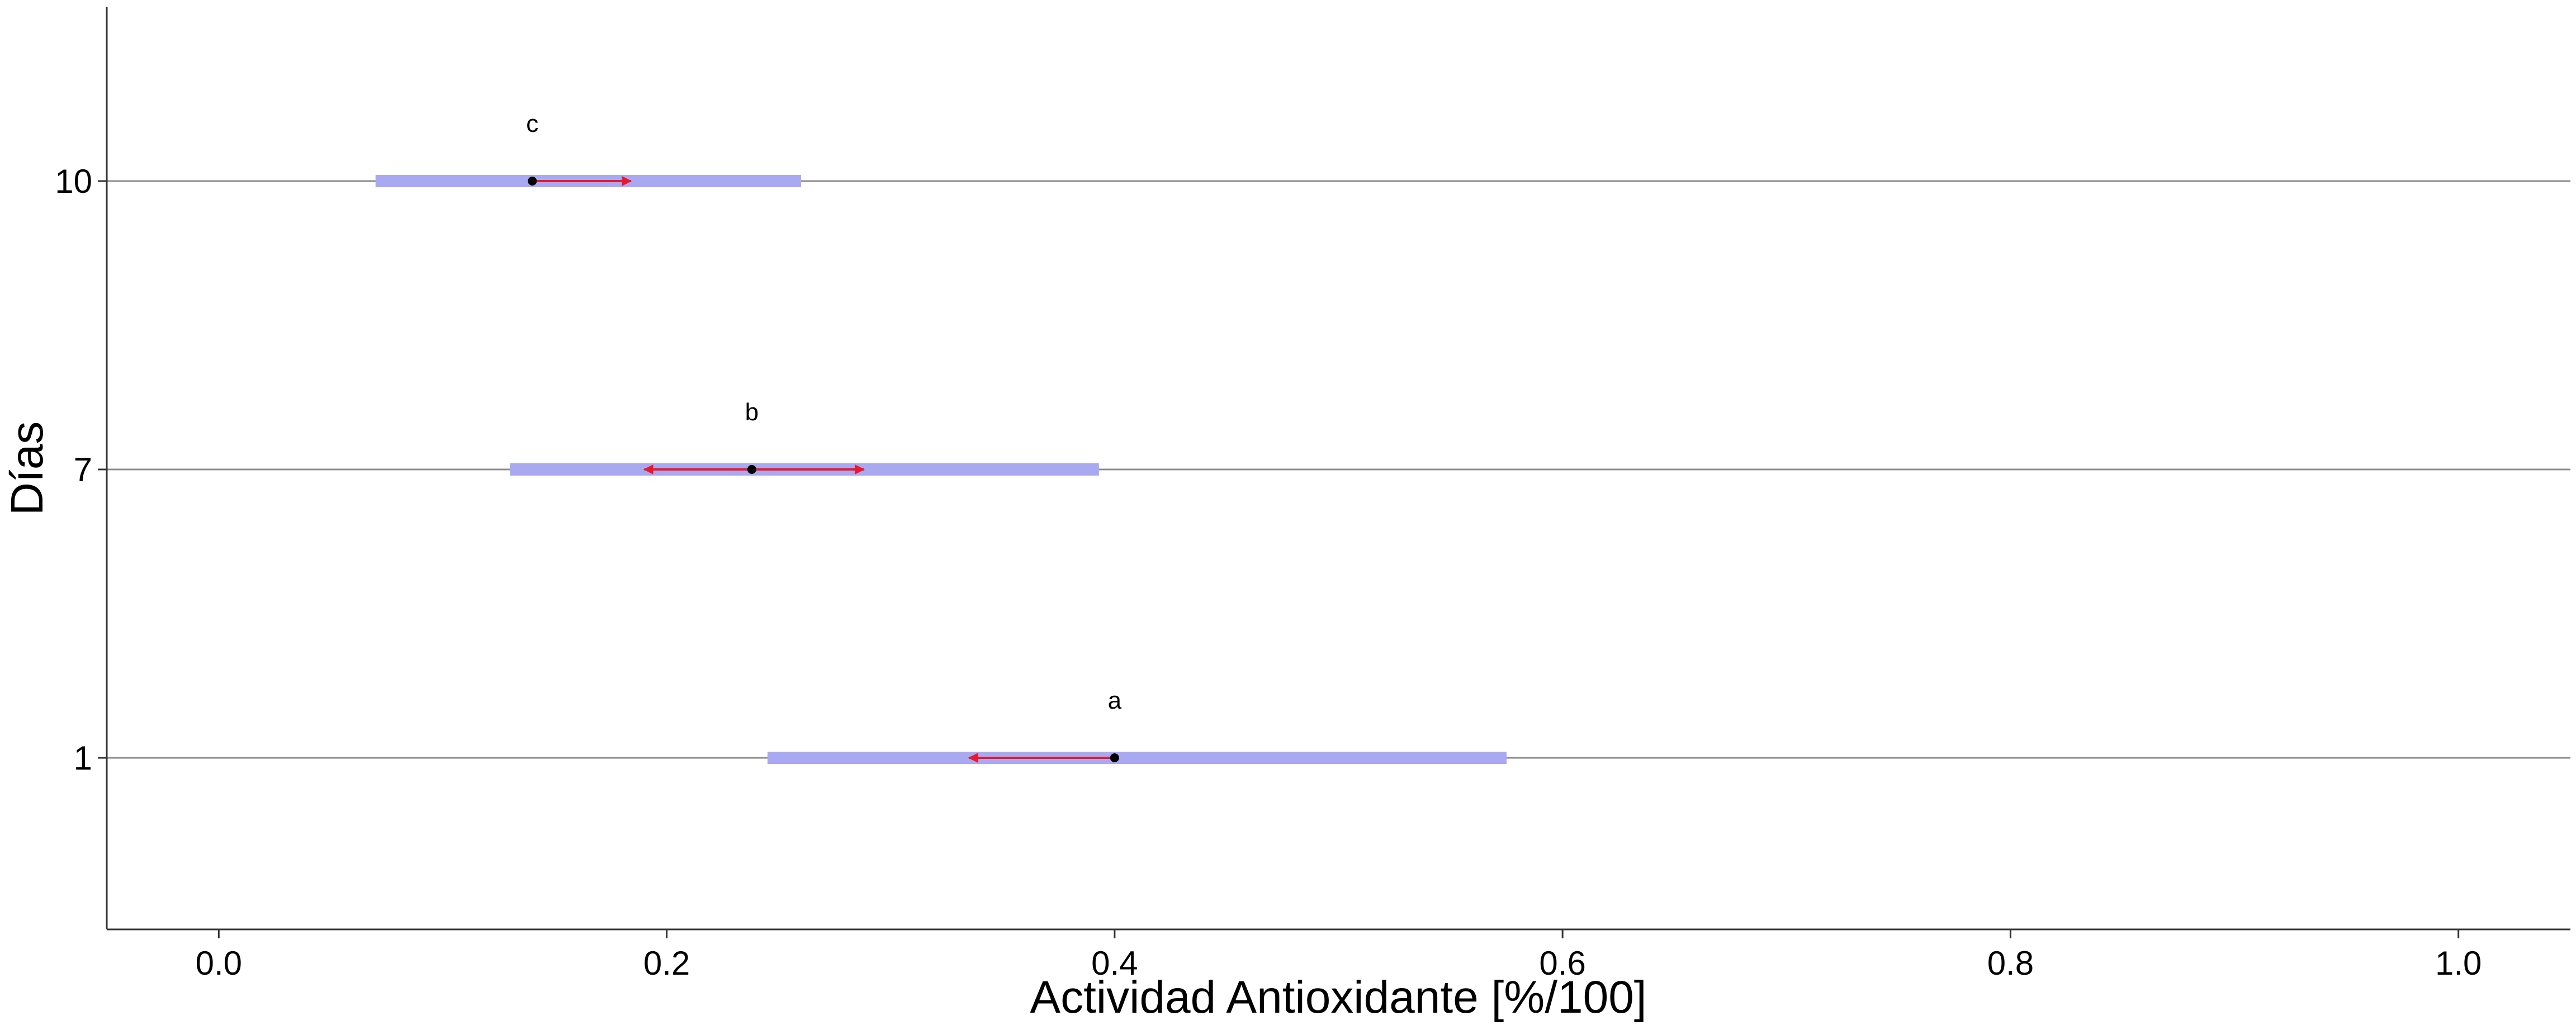  Describe the element at coordinates (1137, 758) in the screenshot. I see `interval-bar` at that location.